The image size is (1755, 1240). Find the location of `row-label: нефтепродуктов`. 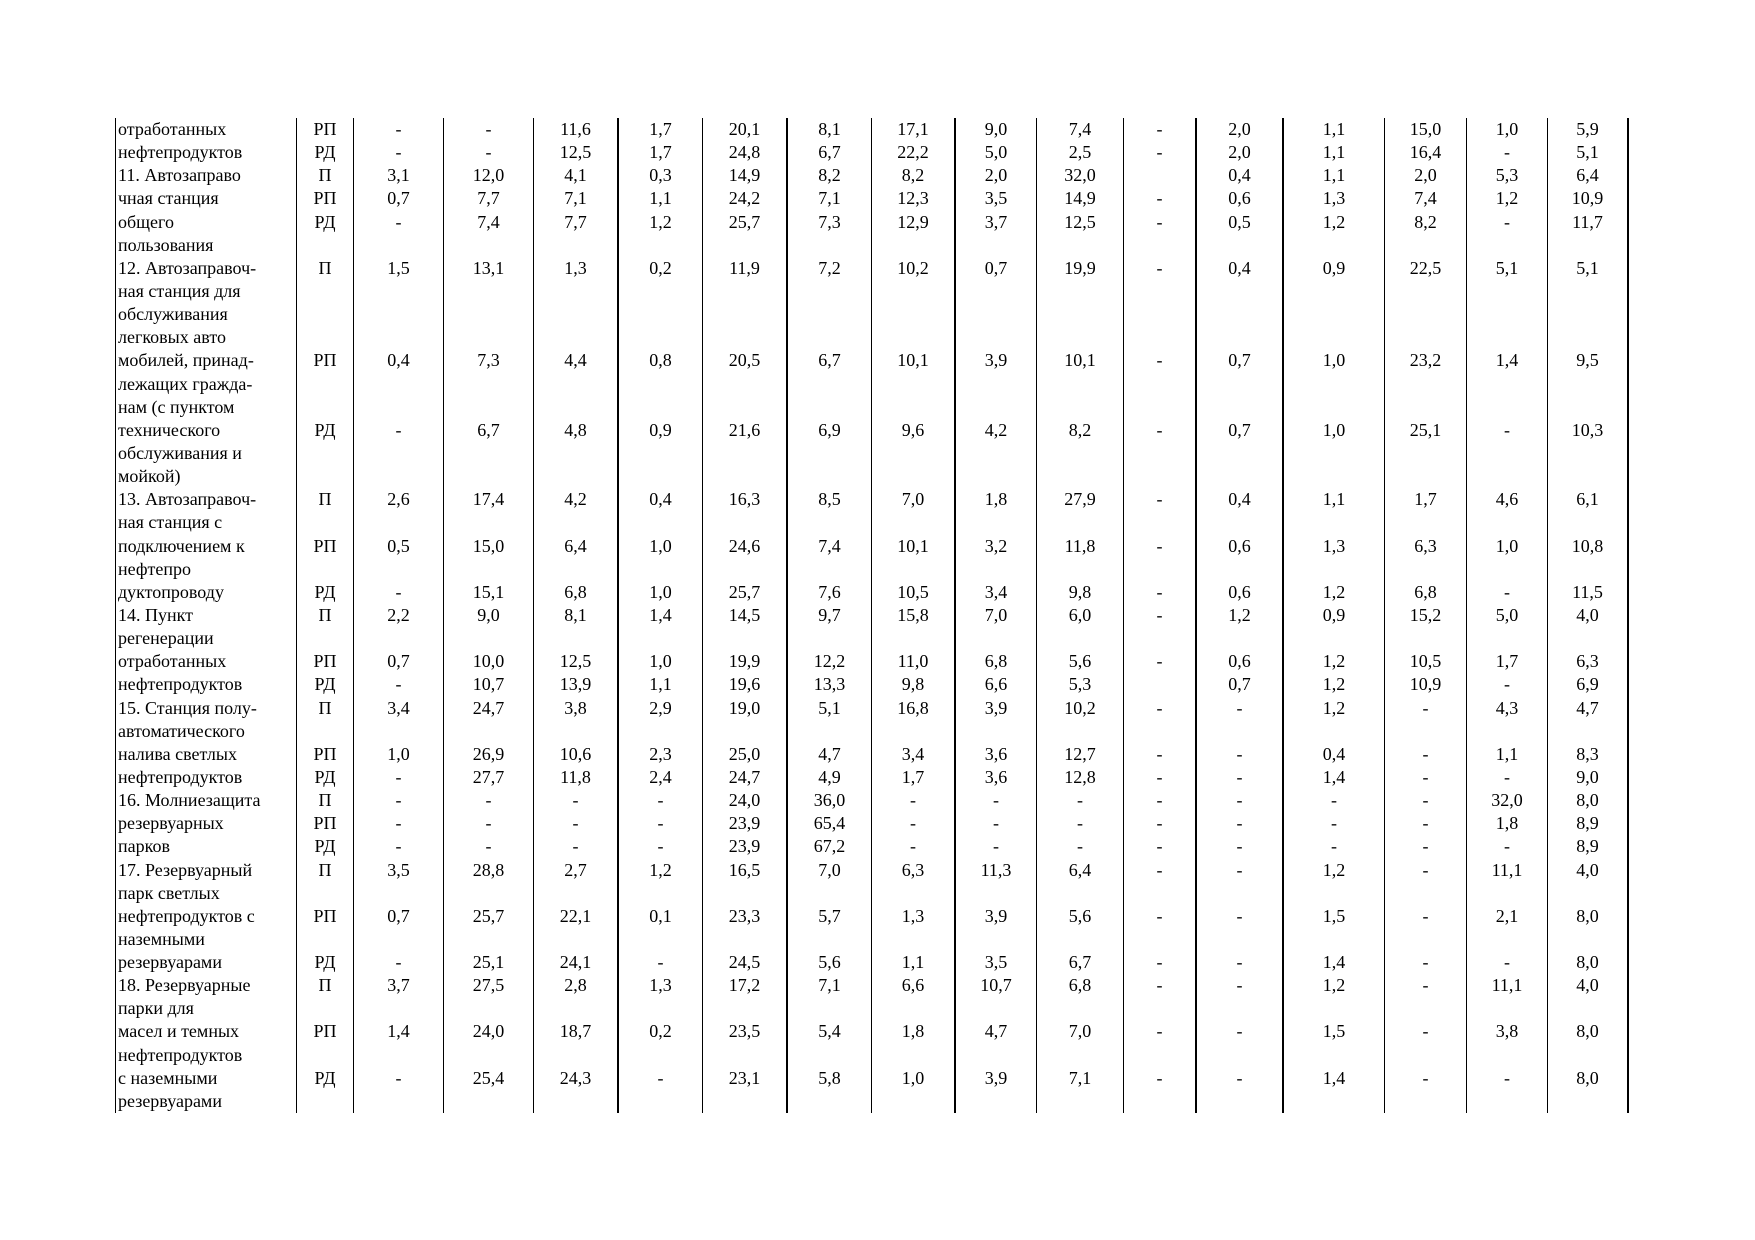

row-label: нефтепродуктов is located at coordinates (206, 777).